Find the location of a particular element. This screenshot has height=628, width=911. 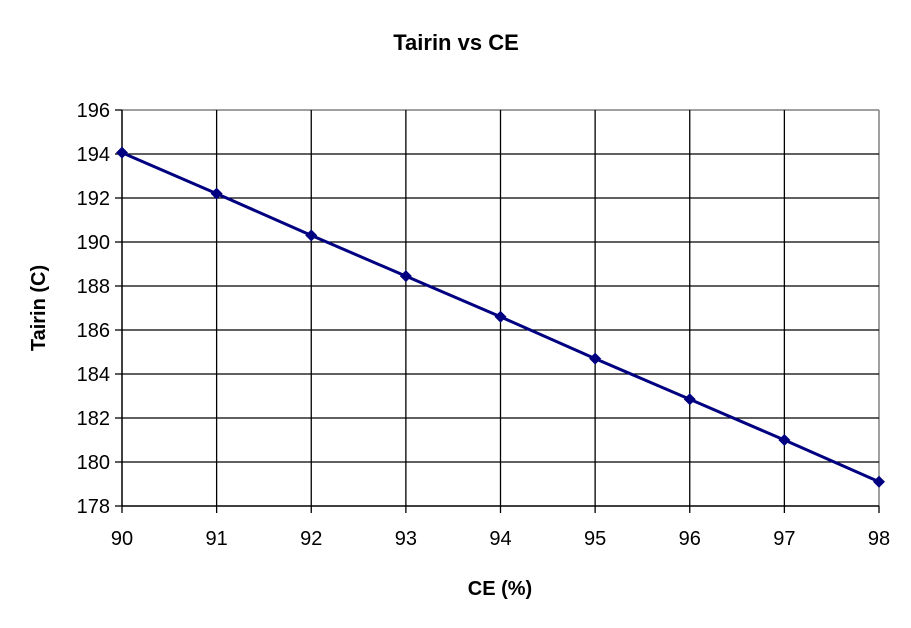

x-tick-label: 94 is located at coordinates (500, 539).